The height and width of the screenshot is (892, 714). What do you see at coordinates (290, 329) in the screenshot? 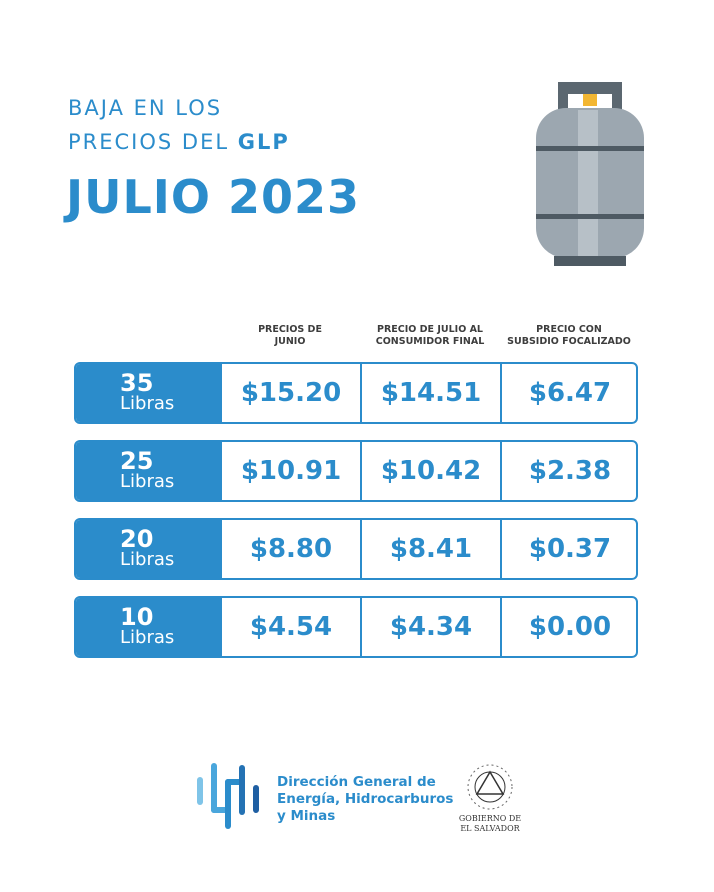
I see `column-header-line: PRECIOS DE` at bounding box center [290, 329].